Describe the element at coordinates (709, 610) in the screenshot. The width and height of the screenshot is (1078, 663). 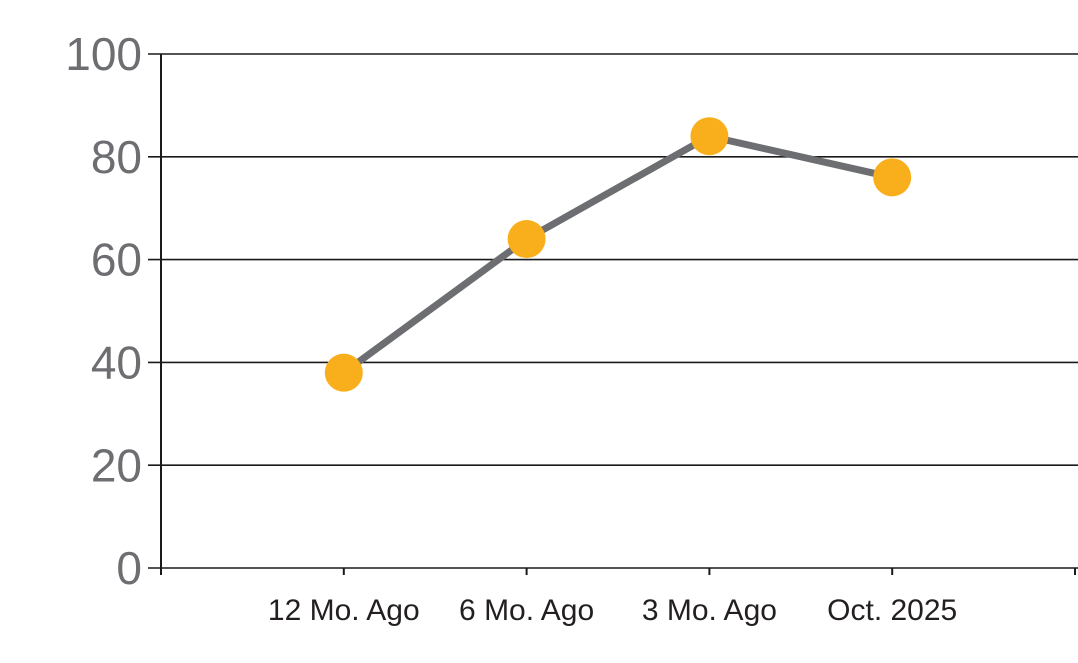
I see `x-tick-label: 3 Mo. Ago` at that location.